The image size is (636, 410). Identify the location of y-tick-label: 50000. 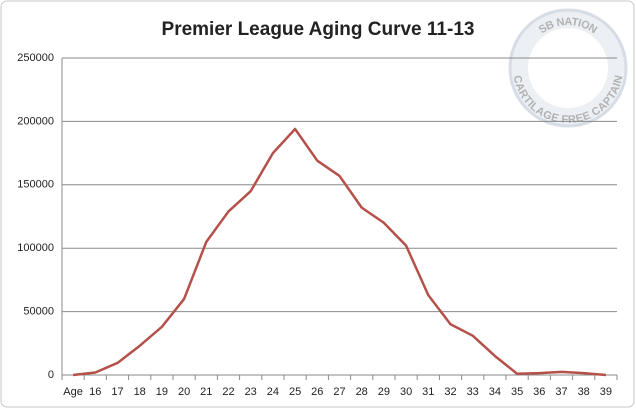
(38, 312).